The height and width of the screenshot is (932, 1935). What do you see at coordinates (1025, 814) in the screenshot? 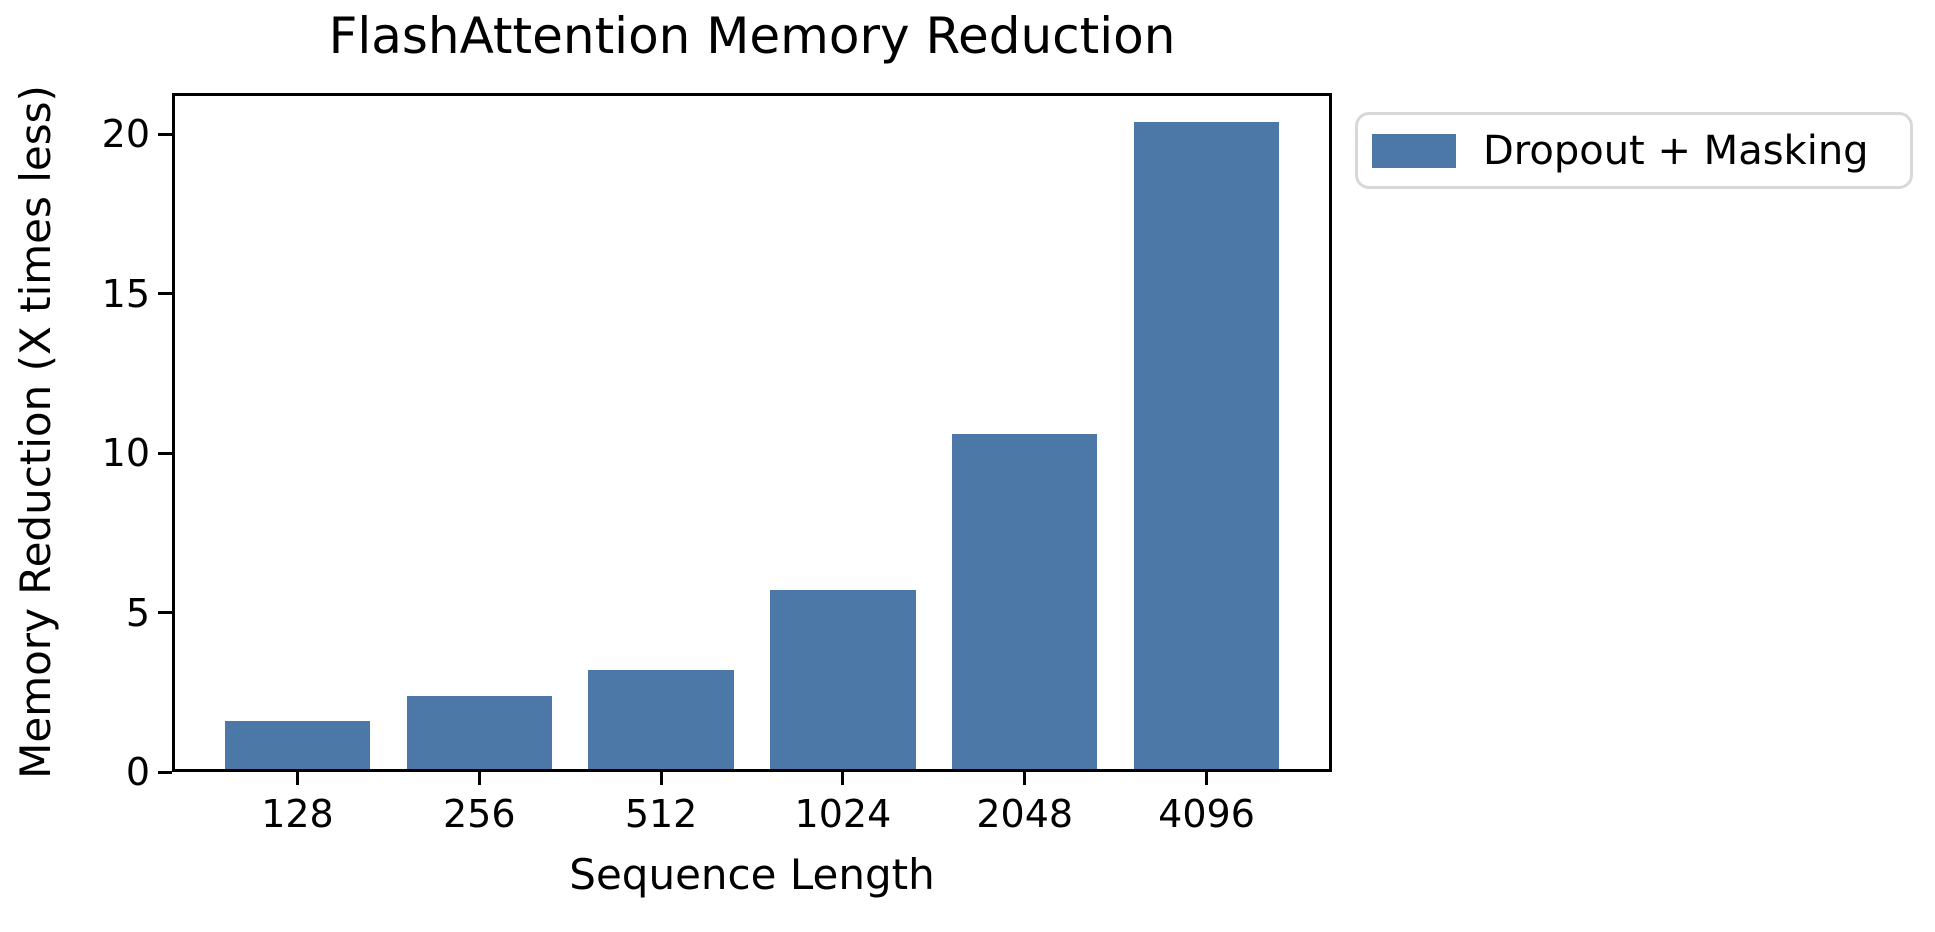
I see `x-tick-label: 2048` at bounding box center [1025, 814].